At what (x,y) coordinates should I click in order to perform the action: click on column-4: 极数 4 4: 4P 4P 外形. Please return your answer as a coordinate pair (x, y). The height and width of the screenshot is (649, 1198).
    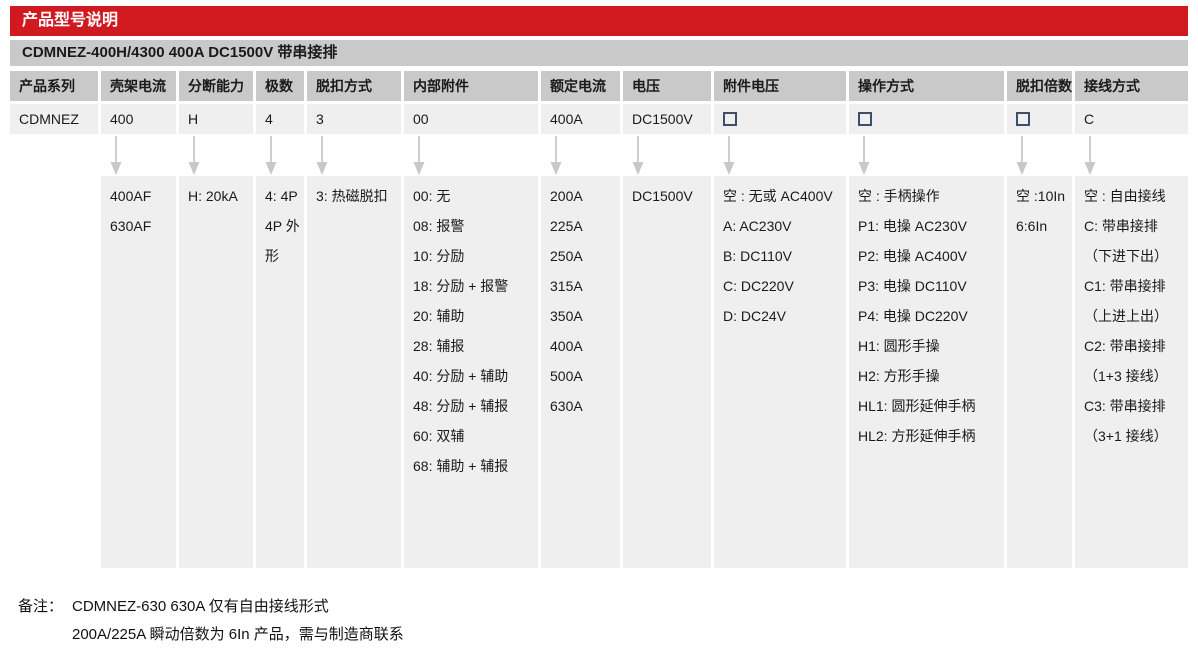
    Looking at the image, I should click on (280, 319).